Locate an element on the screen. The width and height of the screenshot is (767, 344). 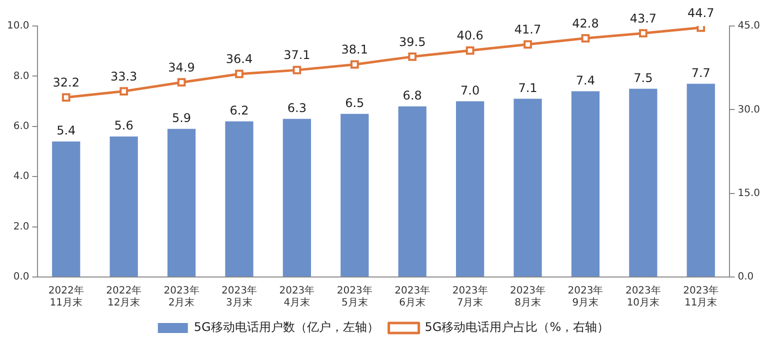
y-tick-label: 4.0 is located at coordinates (21, 176).